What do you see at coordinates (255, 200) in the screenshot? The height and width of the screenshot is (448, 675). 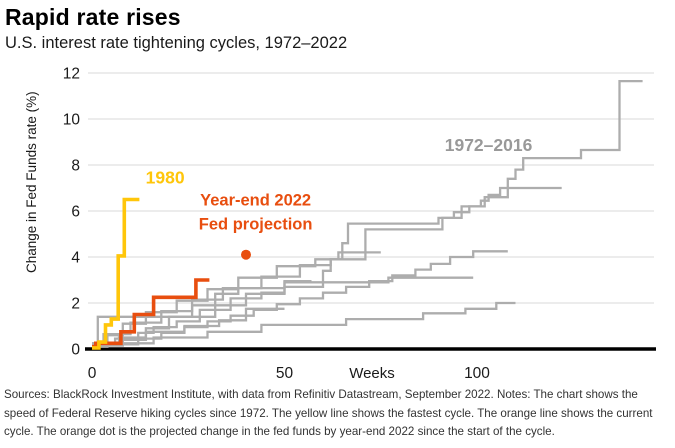 I see `label-projection-line1: Year-end 2022` at bounding box center [255, 200].